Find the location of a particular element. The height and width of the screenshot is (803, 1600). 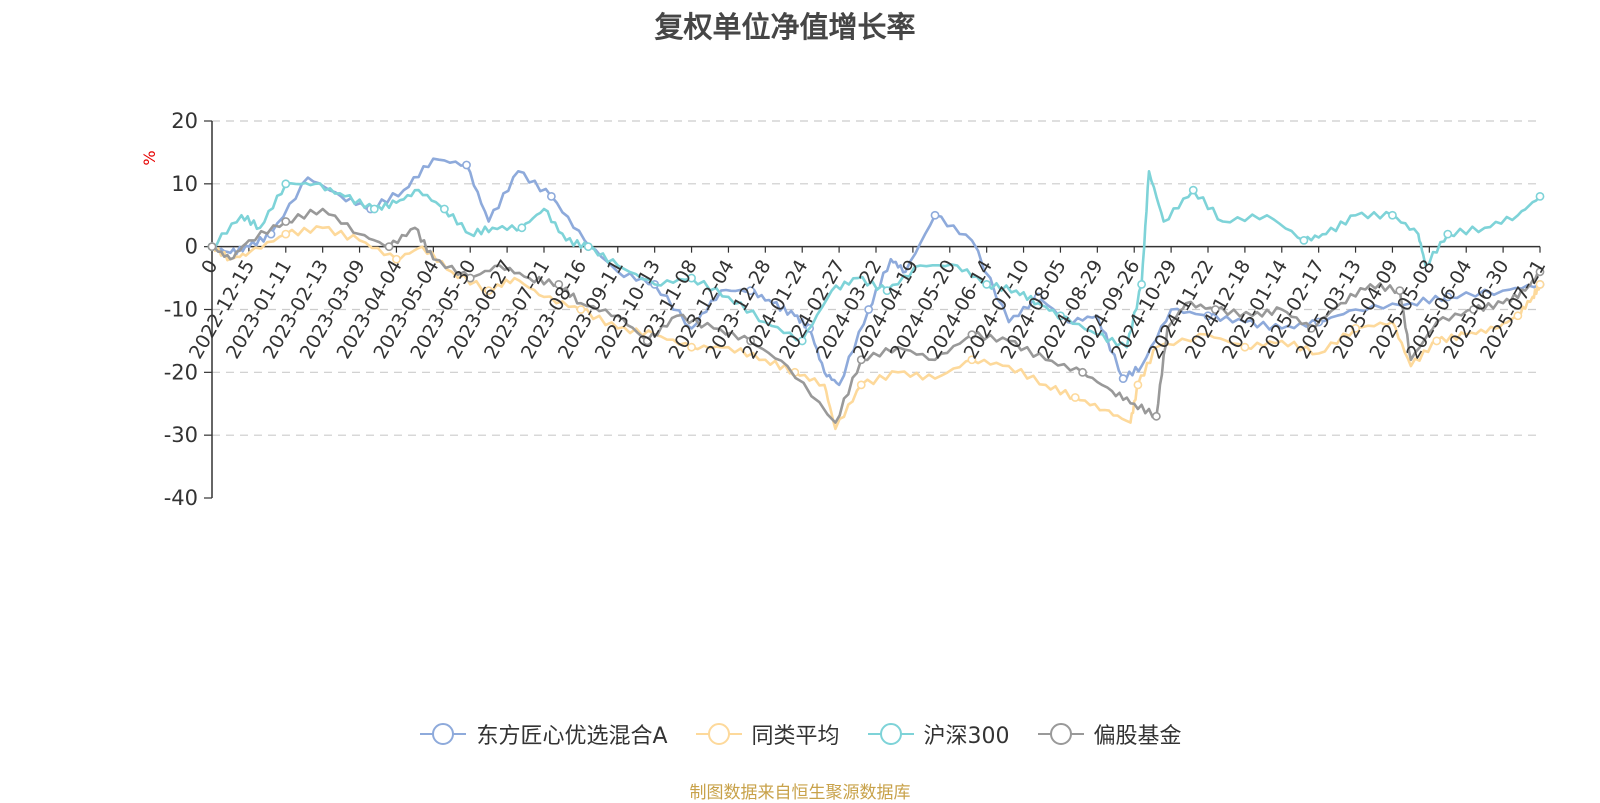

legend-item: 沪深300 is located at coordinates (938, 734).